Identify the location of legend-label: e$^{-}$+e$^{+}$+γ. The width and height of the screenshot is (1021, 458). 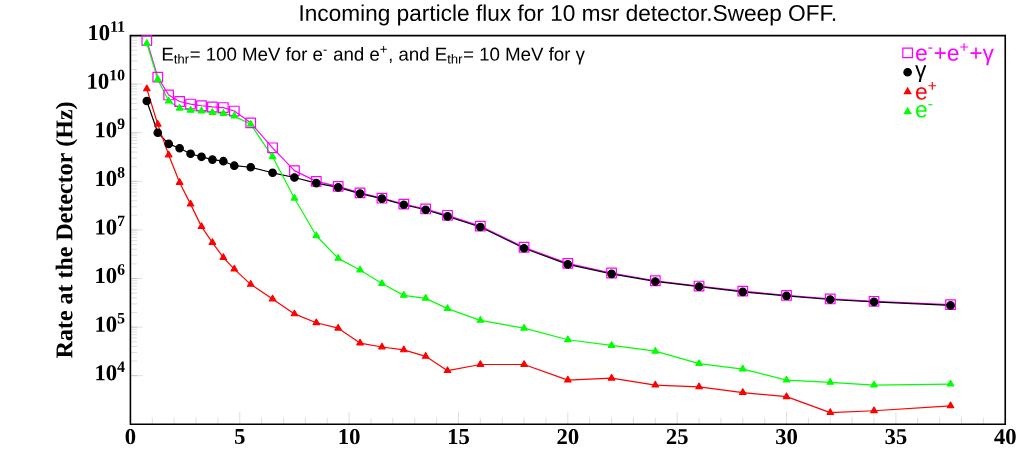
(955, 54).